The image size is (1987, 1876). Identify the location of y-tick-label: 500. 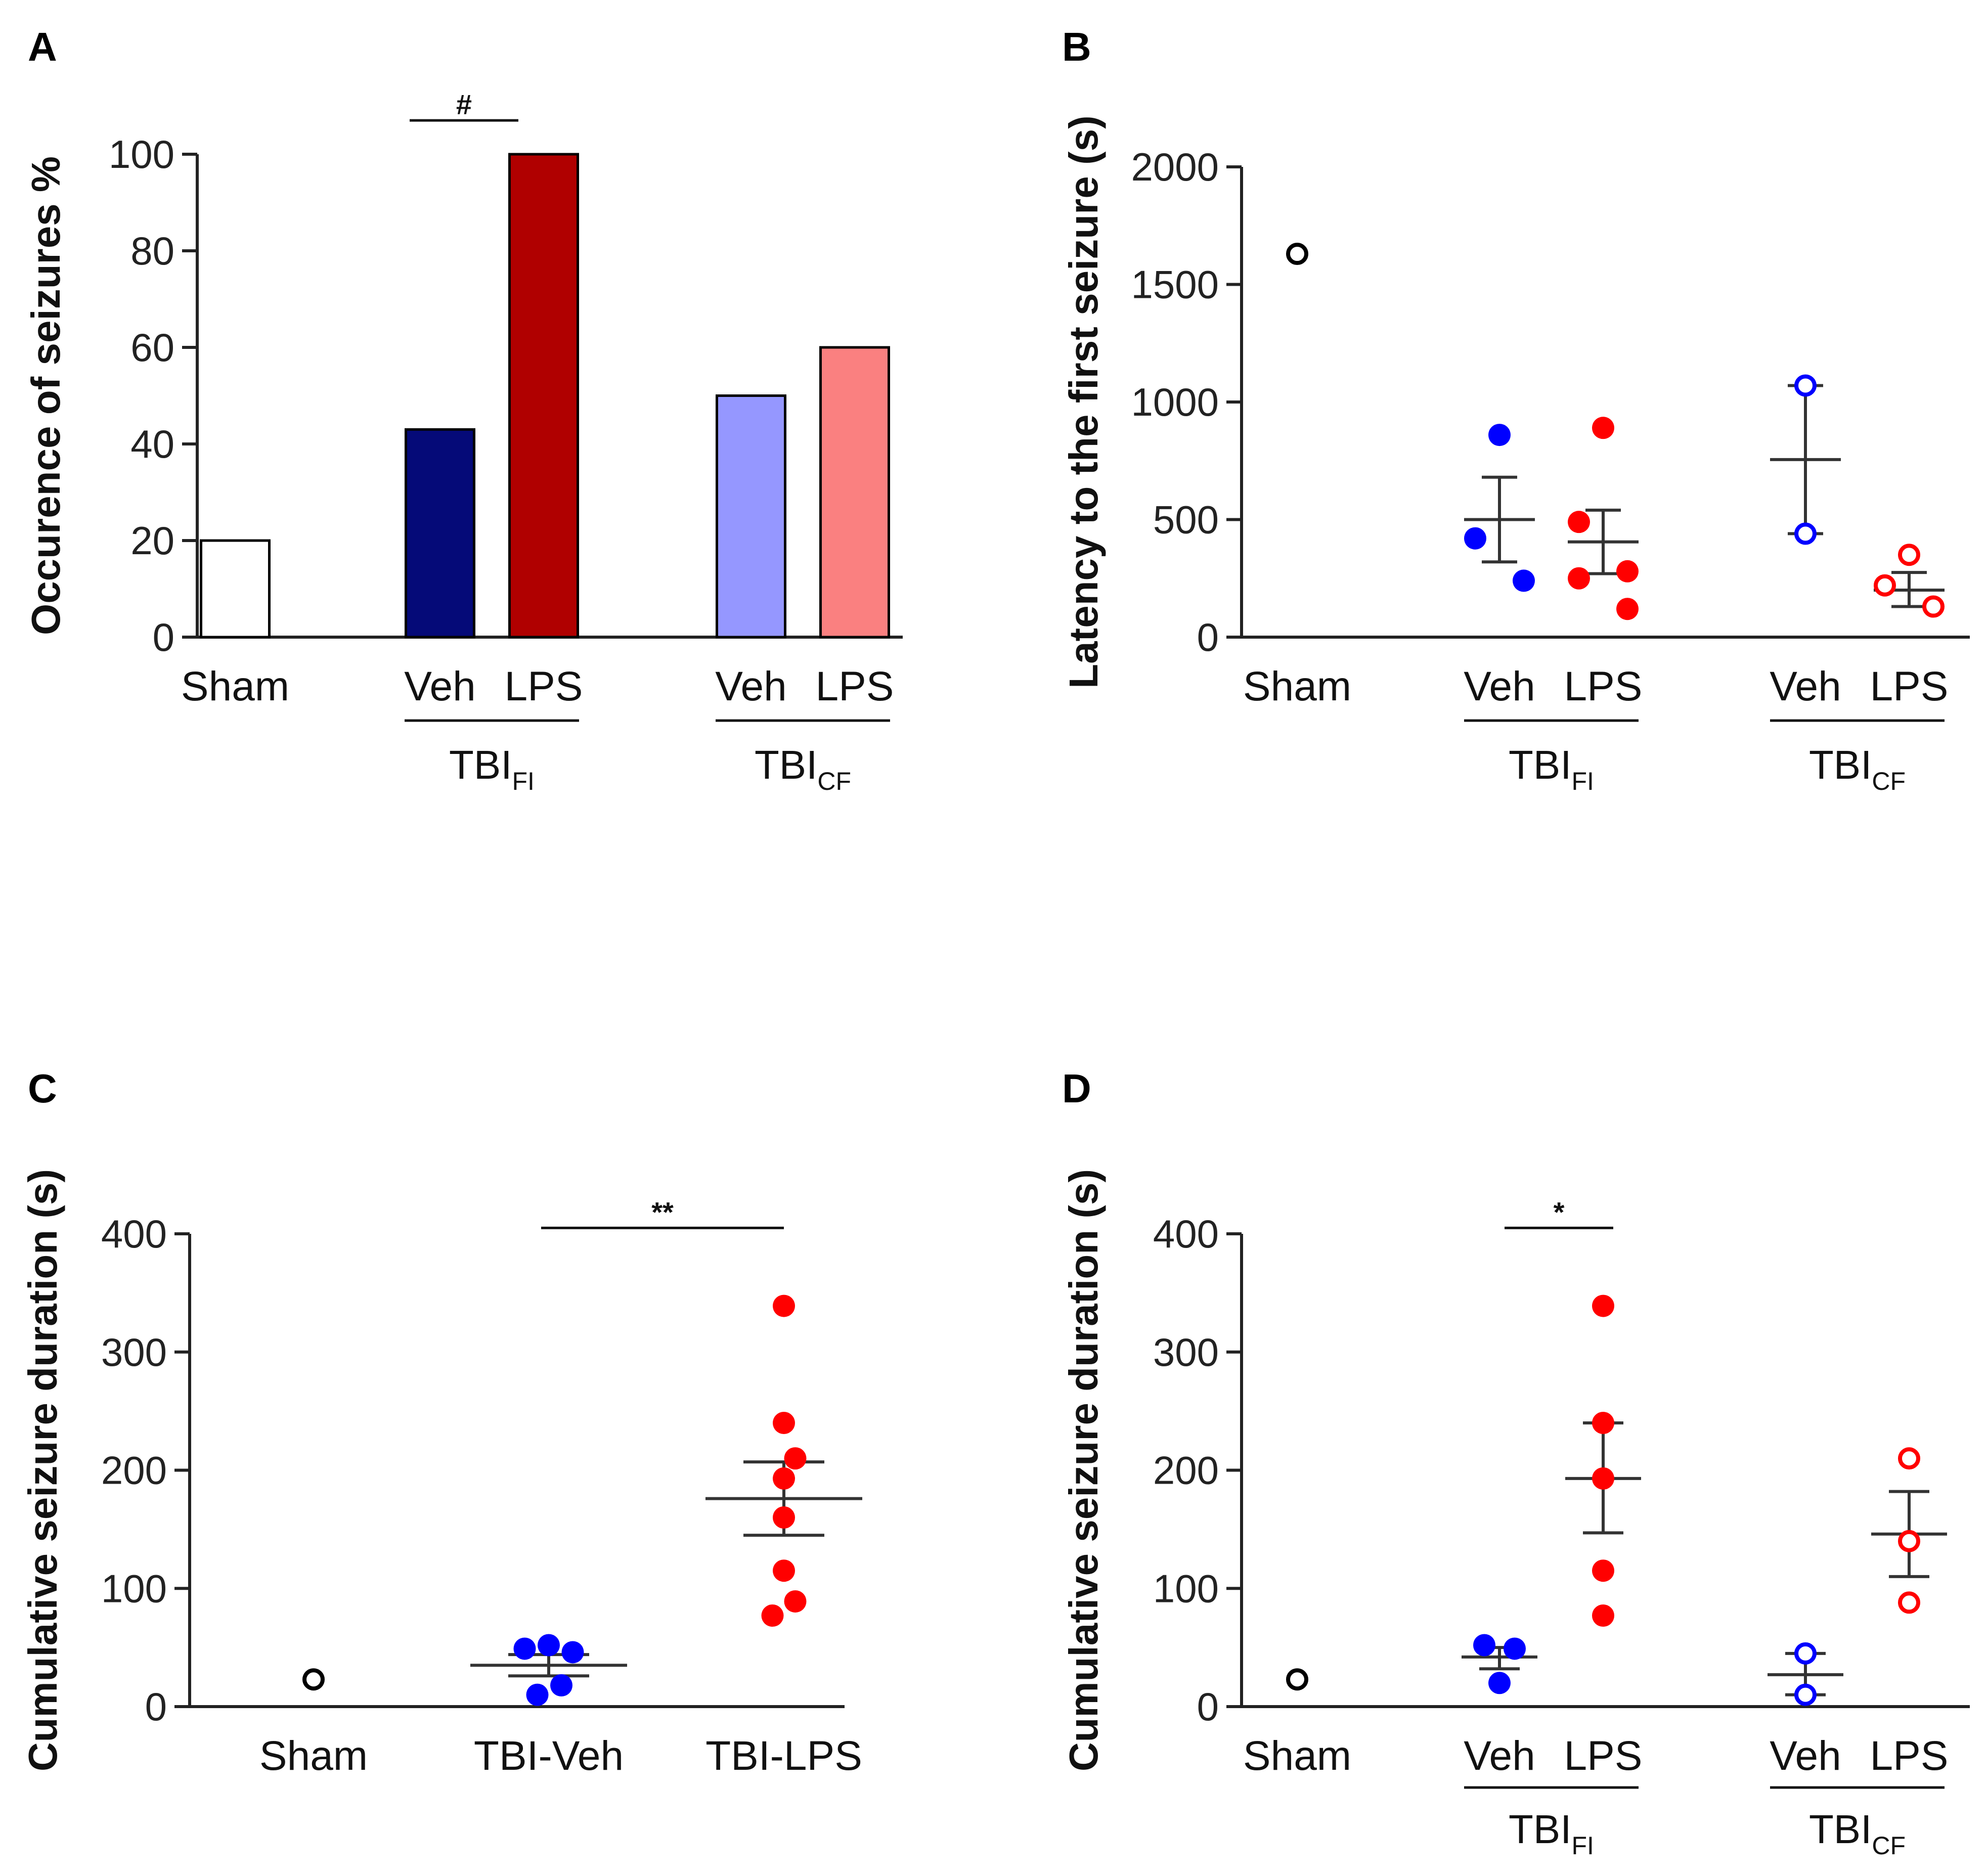
(1186, 520).